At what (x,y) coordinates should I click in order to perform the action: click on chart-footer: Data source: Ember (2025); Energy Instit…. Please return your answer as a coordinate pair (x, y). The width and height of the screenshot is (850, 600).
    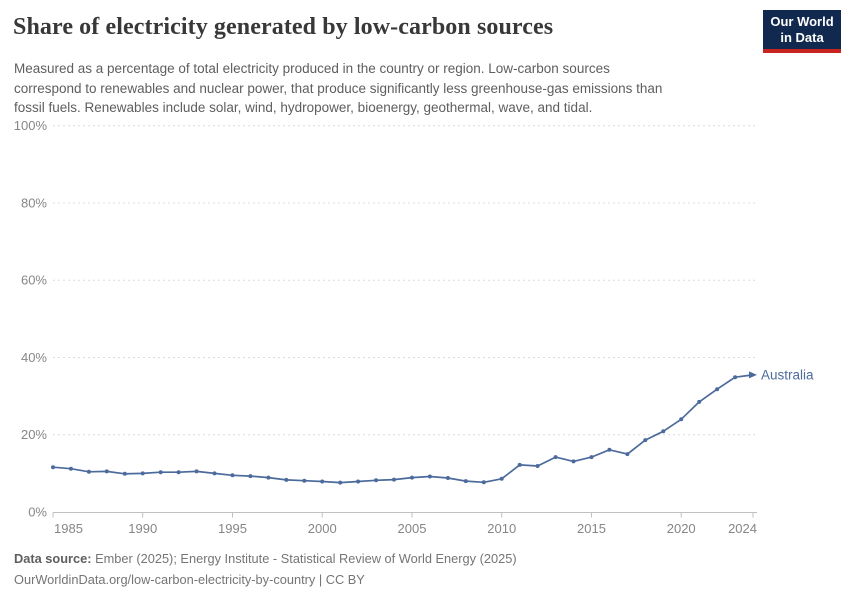
    Looking at the image, I should click on (265, 569).